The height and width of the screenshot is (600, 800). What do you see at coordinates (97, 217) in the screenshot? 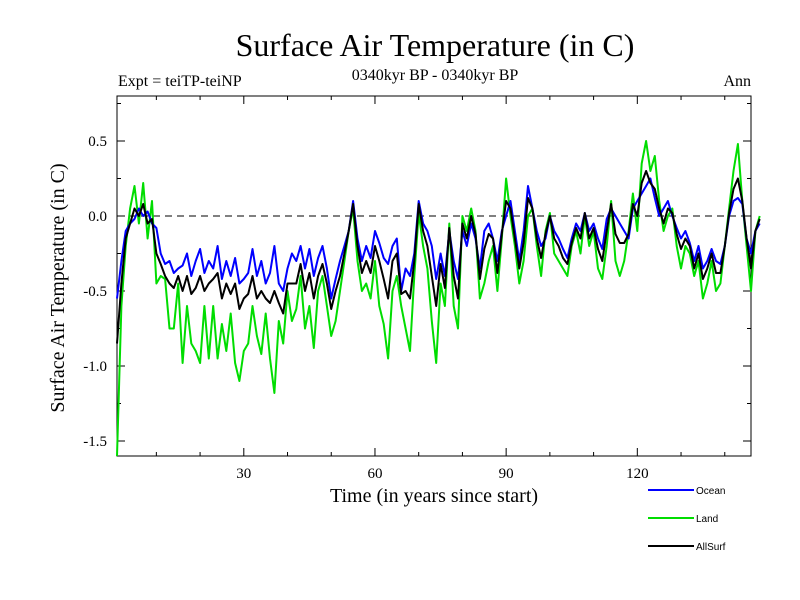
I see `y-tick-label: 0.0` at bounding box center [97, 217].